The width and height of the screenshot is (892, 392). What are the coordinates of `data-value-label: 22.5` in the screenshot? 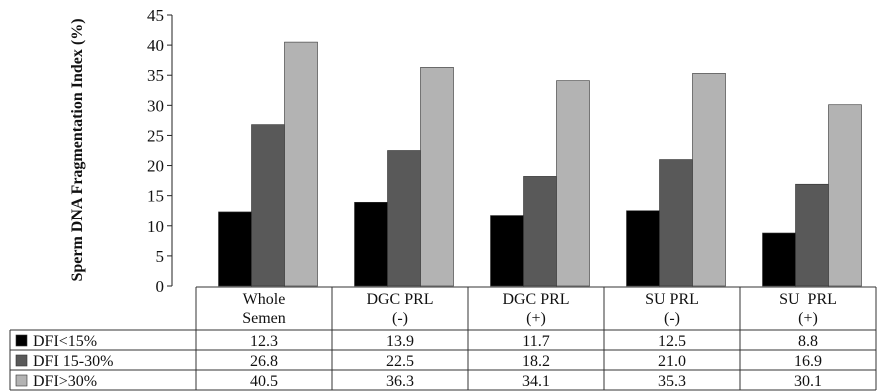 It's located at (400, 361).